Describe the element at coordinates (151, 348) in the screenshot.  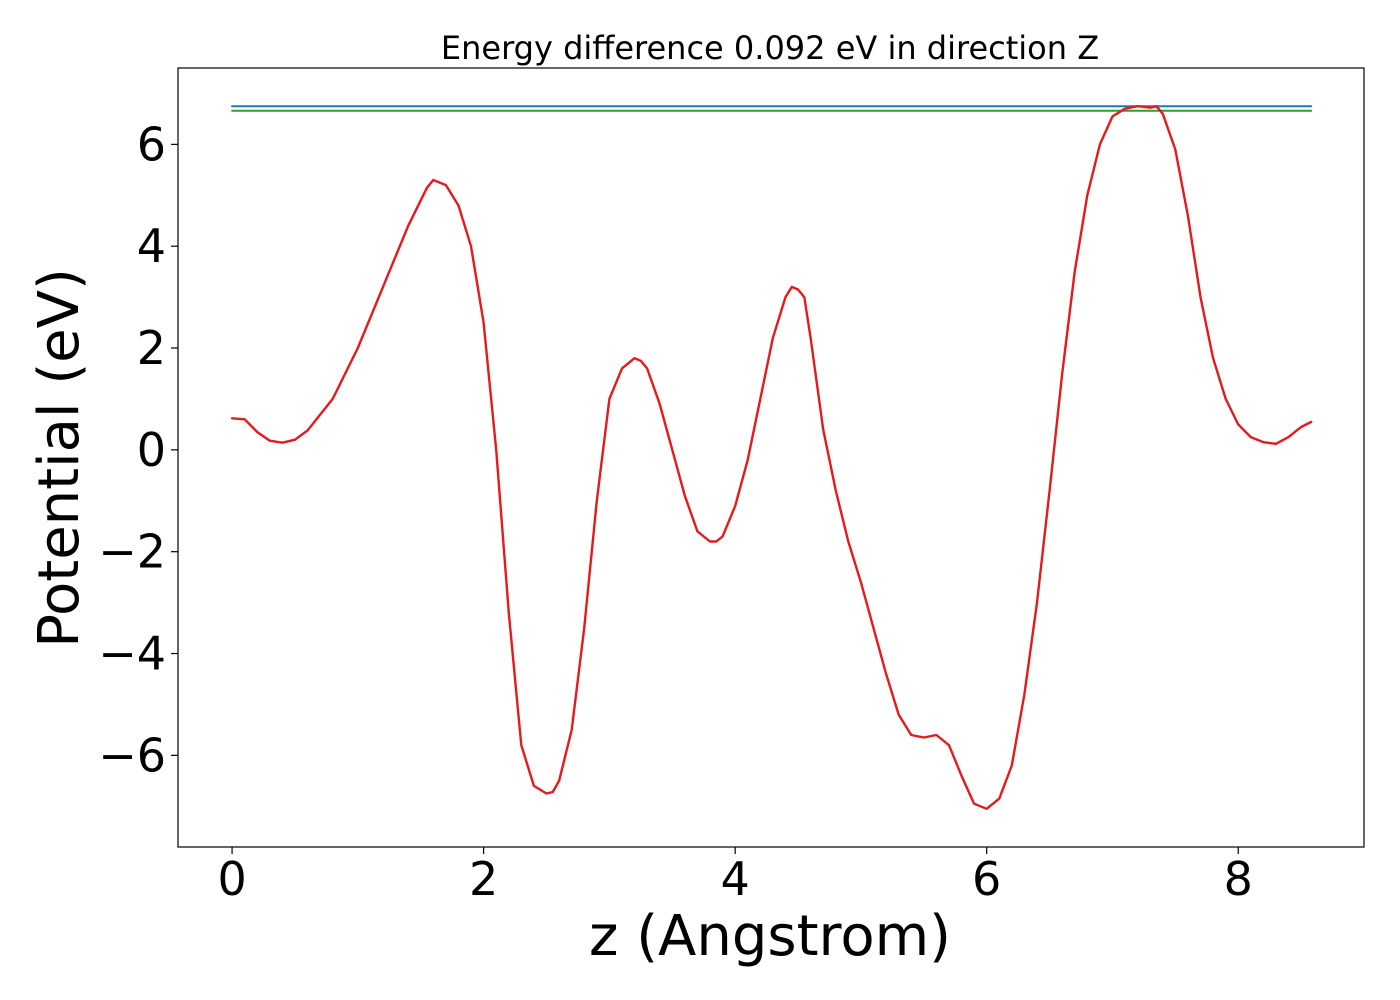
I see `y-tick-label: 2` at that location.